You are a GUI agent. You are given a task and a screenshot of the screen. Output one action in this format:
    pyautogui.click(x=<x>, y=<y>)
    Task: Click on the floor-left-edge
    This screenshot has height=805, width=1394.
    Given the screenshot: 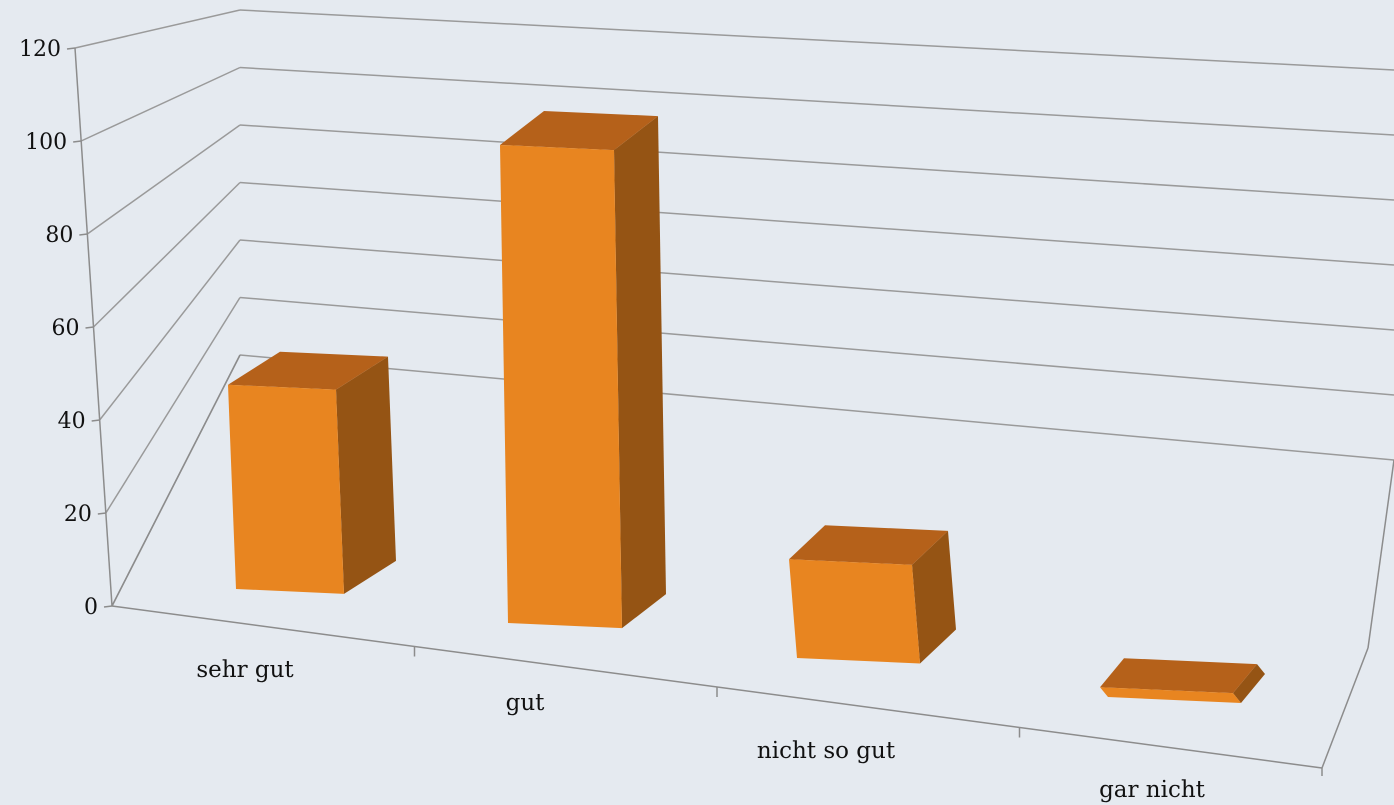 What is the action you would take?
    pyautogui.click(x=176, y=480)
    